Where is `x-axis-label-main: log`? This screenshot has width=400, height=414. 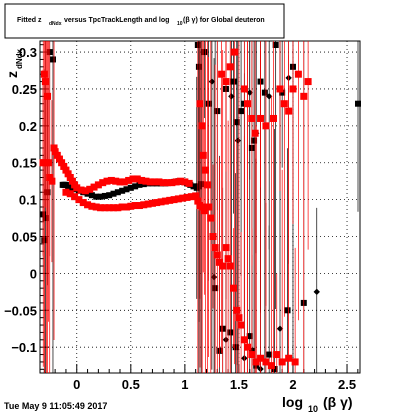
x-axis-label-main: log is located at coordinates (292, 402).